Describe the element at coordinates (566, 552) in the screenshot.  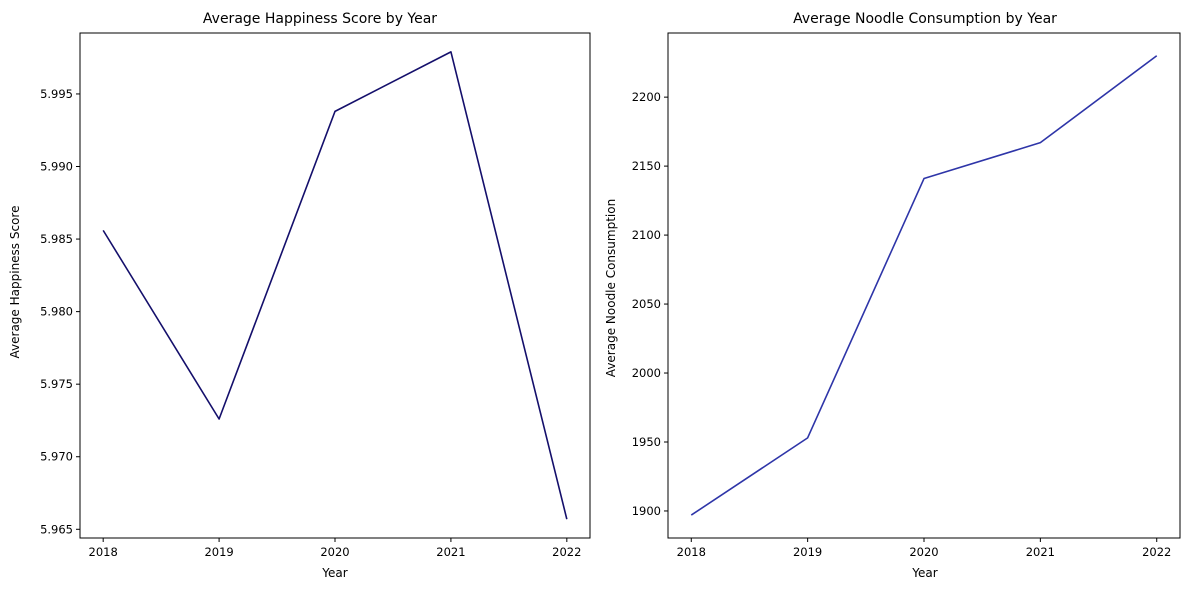
I see `happiness-x-tick-label-2022: 2022` at that location.